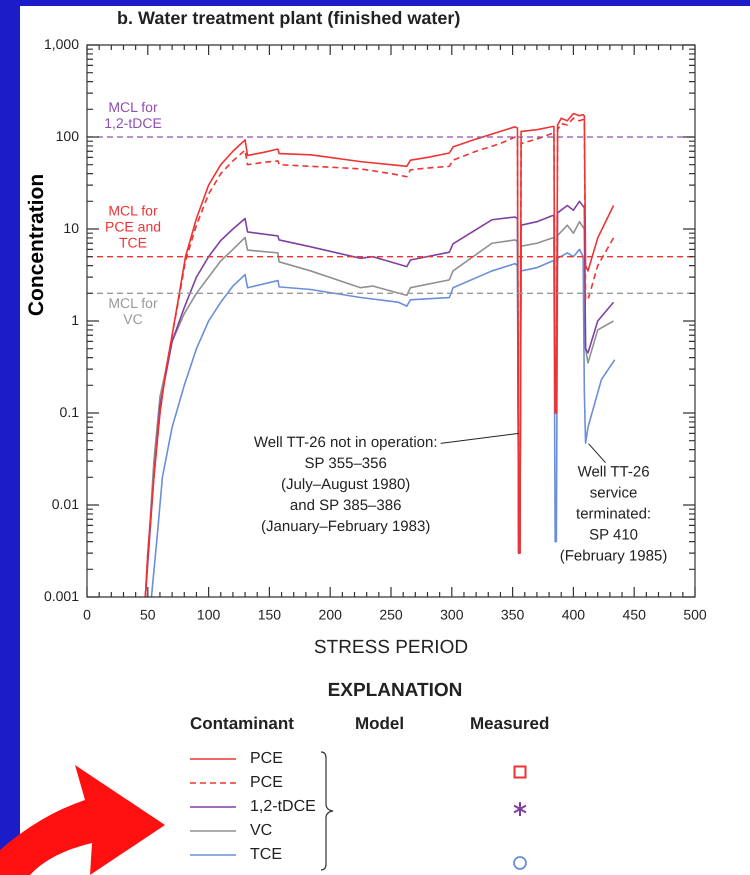  Describe the element at coordinates (283, 807) in the screenshot. I see `legend-label: 1,2-tDCE` at that location.